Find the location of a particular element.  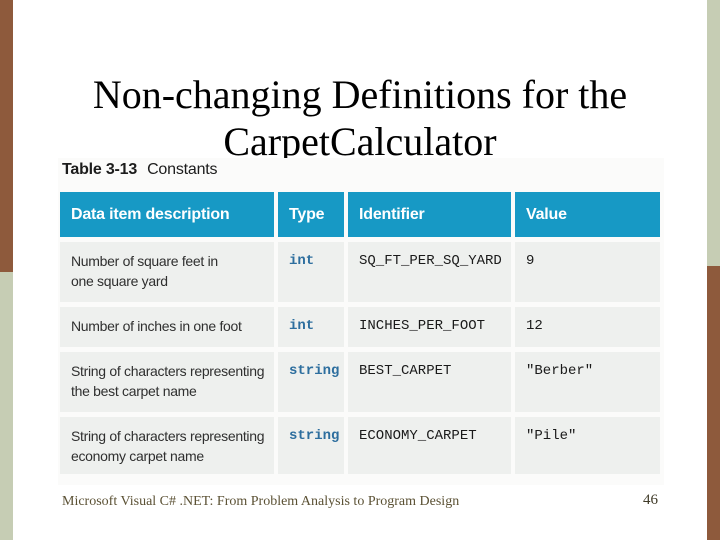

slide-title-line2: CarpetCalculator is located at coordinates (360, 141).